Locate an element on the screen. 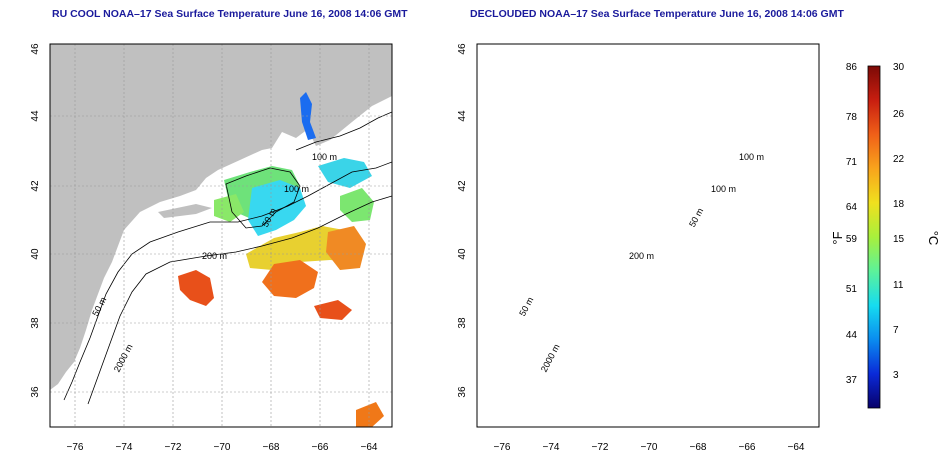  sst-orange-corner is located at coordinates (370, 414).